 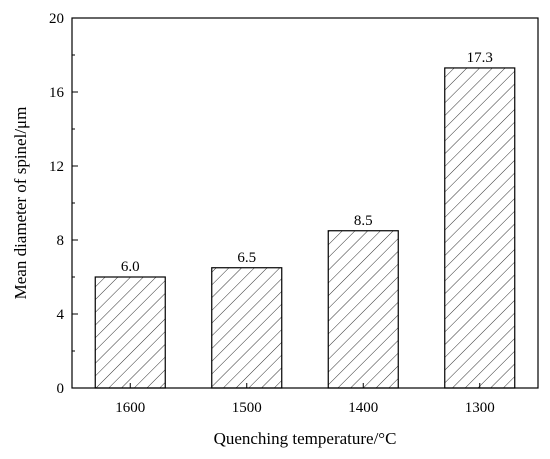 I want to click on x-tick-label-1300: 1300, so click(x=480, y=408).